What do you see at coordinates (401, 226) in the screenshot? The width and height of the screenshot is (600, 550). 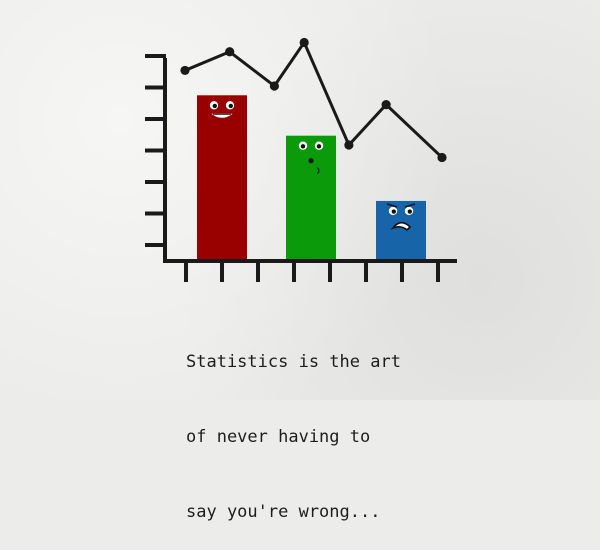 I see `frown` at bounding box center [401, 226].